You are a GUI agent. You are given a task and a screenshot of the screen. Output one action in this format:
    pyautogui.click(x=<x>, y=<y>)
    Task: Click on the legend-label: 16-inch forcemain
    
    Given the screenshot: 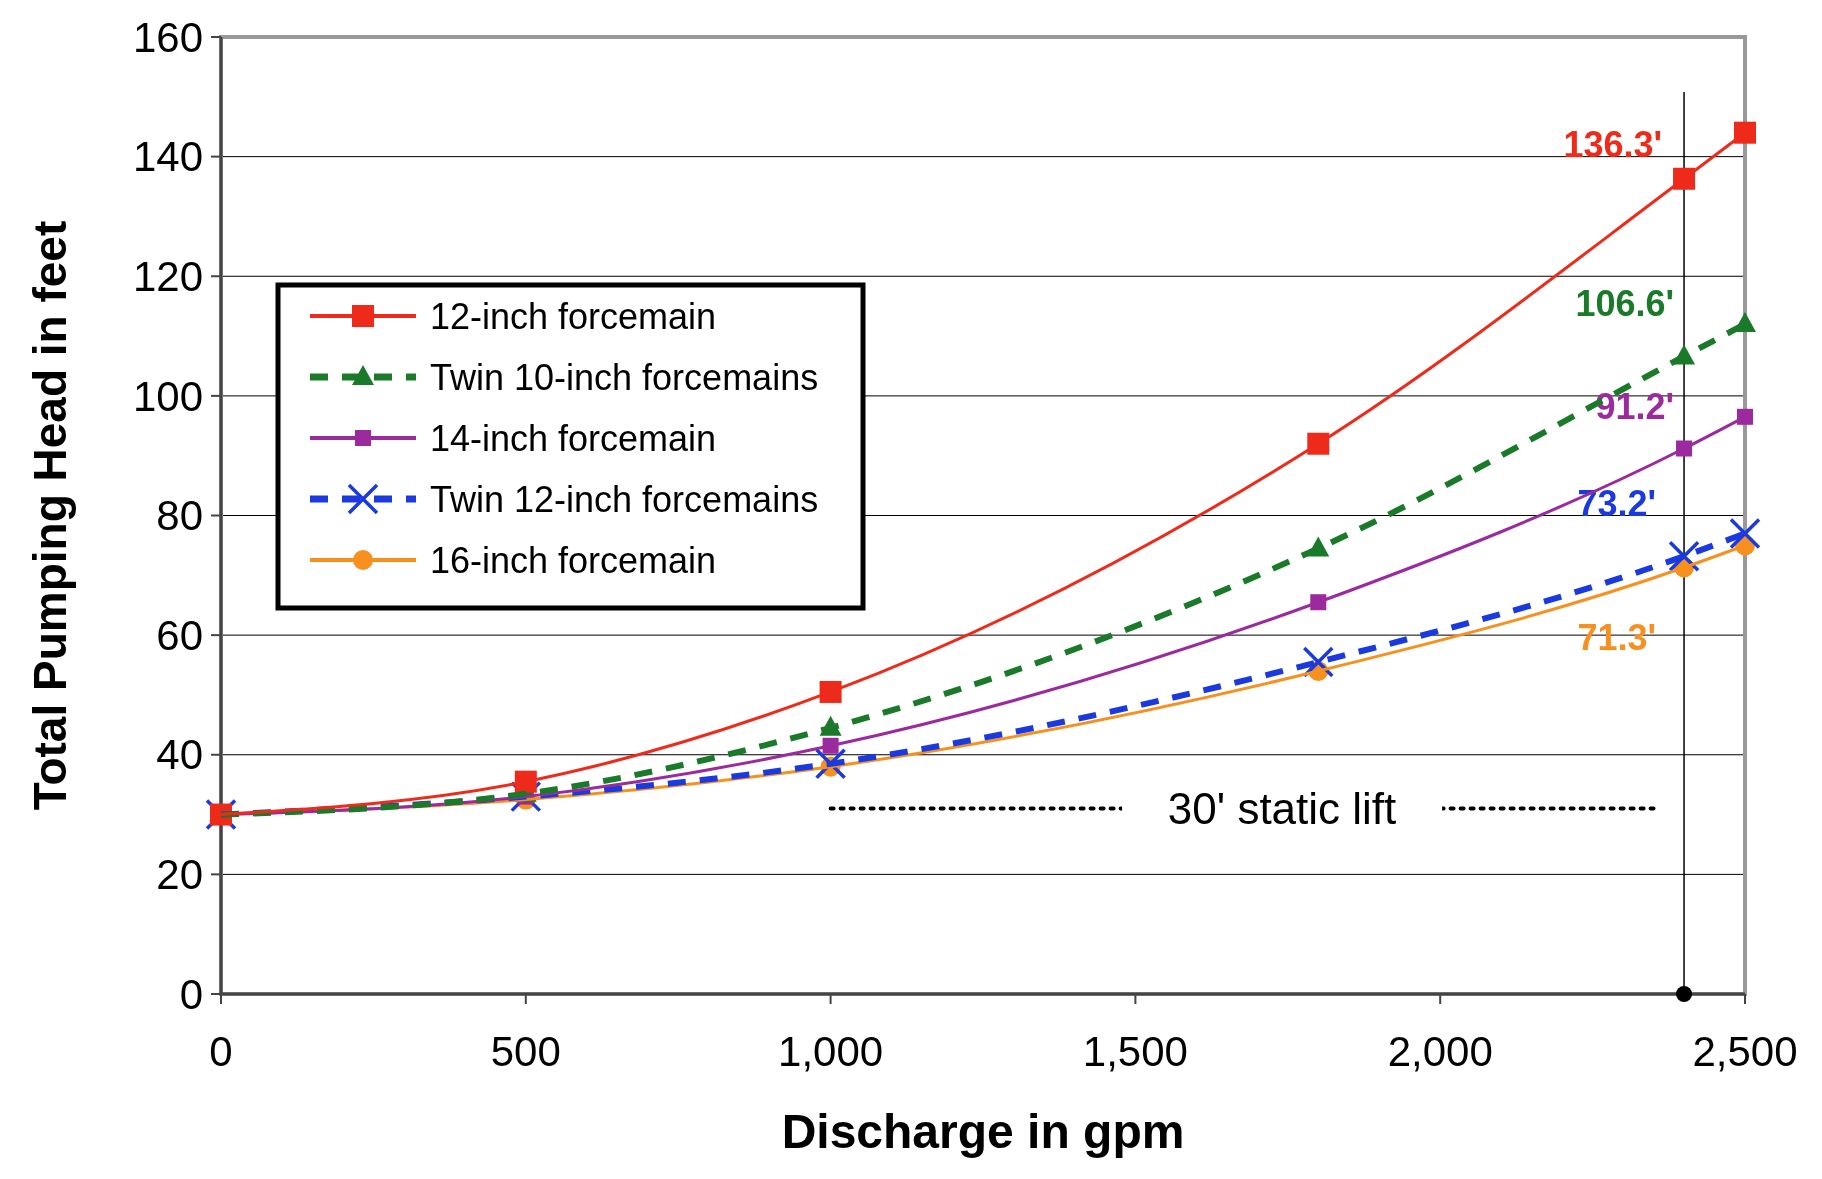 What is the action you would take?
    pyautogui.click(x=573, y=560)
    